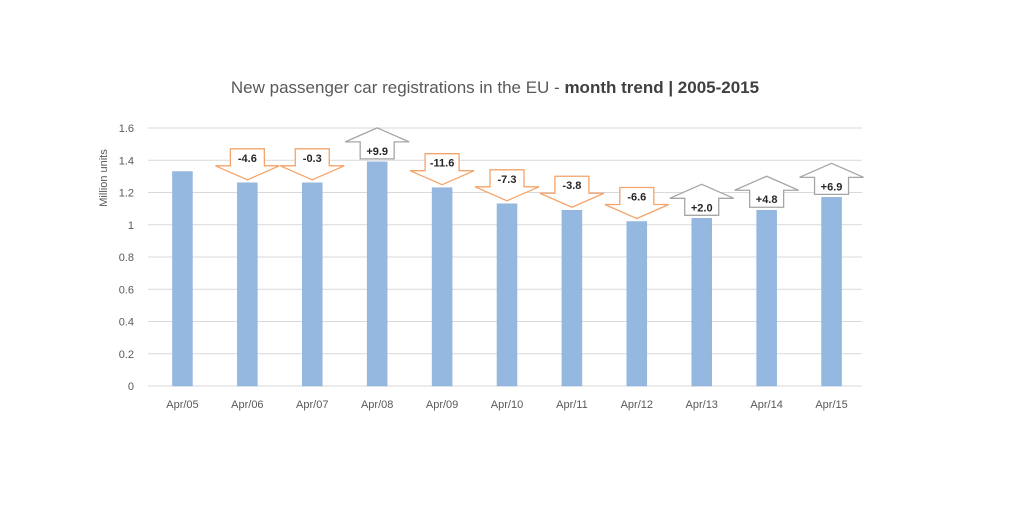  I want to click on data-label: +6.9, so click(832, 187).